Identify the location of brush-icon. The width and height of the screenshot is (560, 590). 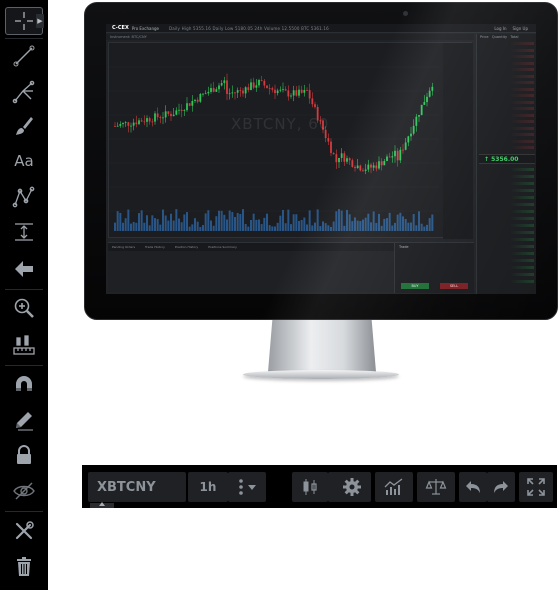
(24, 126).